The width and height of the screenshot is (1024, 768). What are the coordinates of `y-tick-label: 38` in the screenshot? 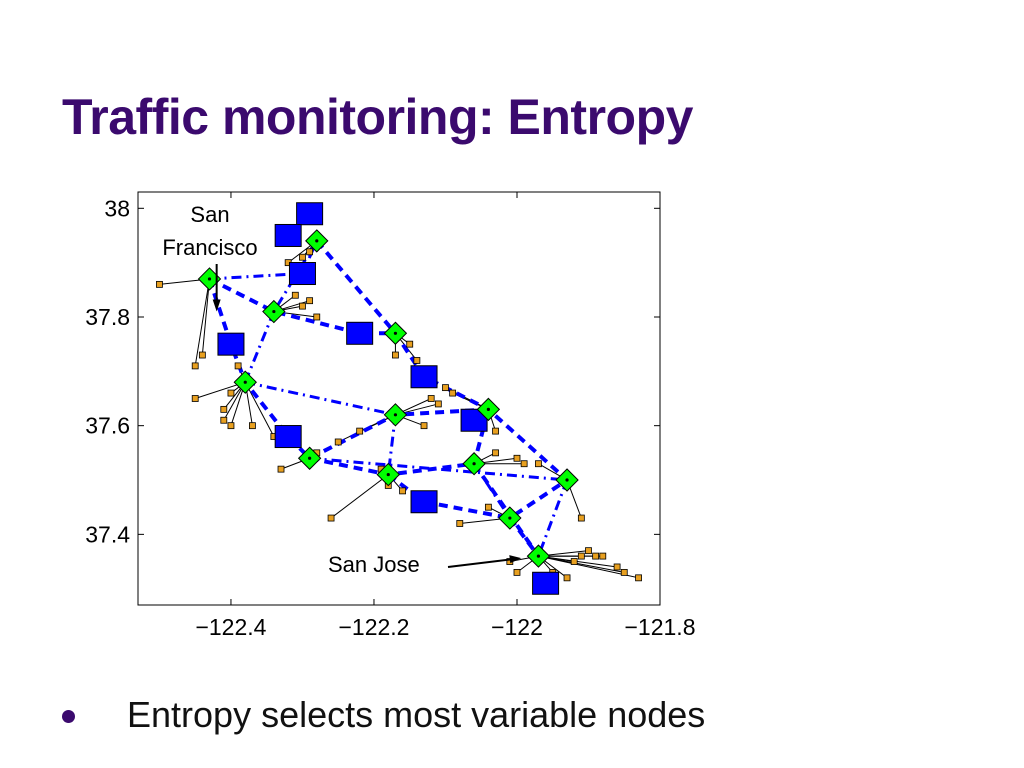 It's located at (117, 208).